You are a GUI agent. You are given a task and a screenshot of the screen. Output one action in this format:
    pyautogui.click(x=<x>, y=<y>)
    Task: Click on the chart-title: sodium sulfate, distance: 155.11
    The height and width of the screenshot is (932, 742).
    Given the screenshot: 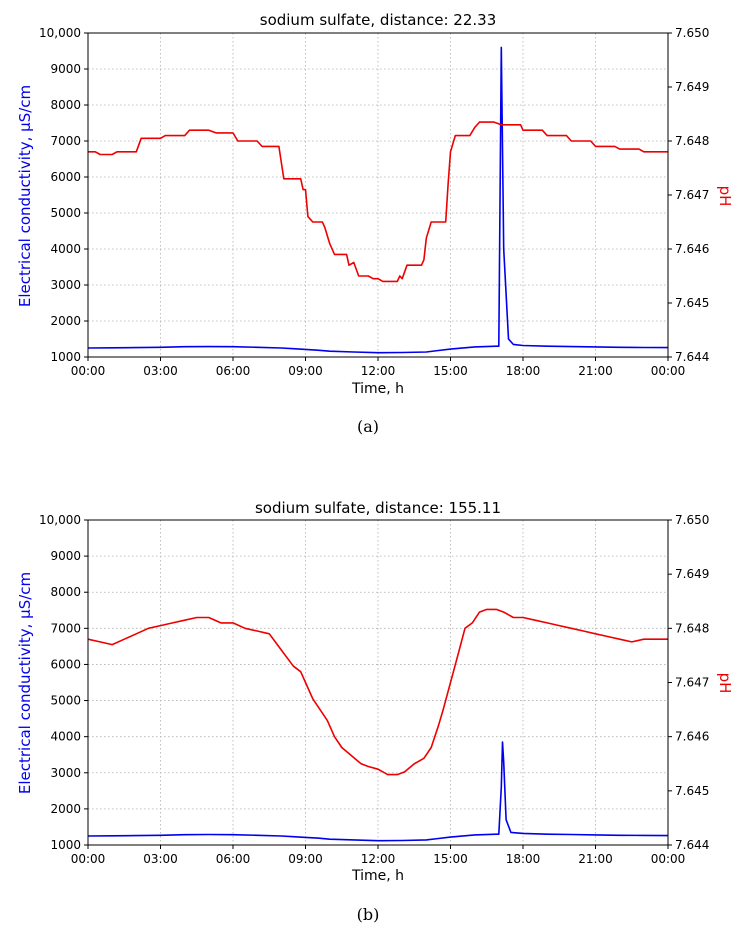 What is the action you would take?
    pyautogui.click(x=378, y=508)
    